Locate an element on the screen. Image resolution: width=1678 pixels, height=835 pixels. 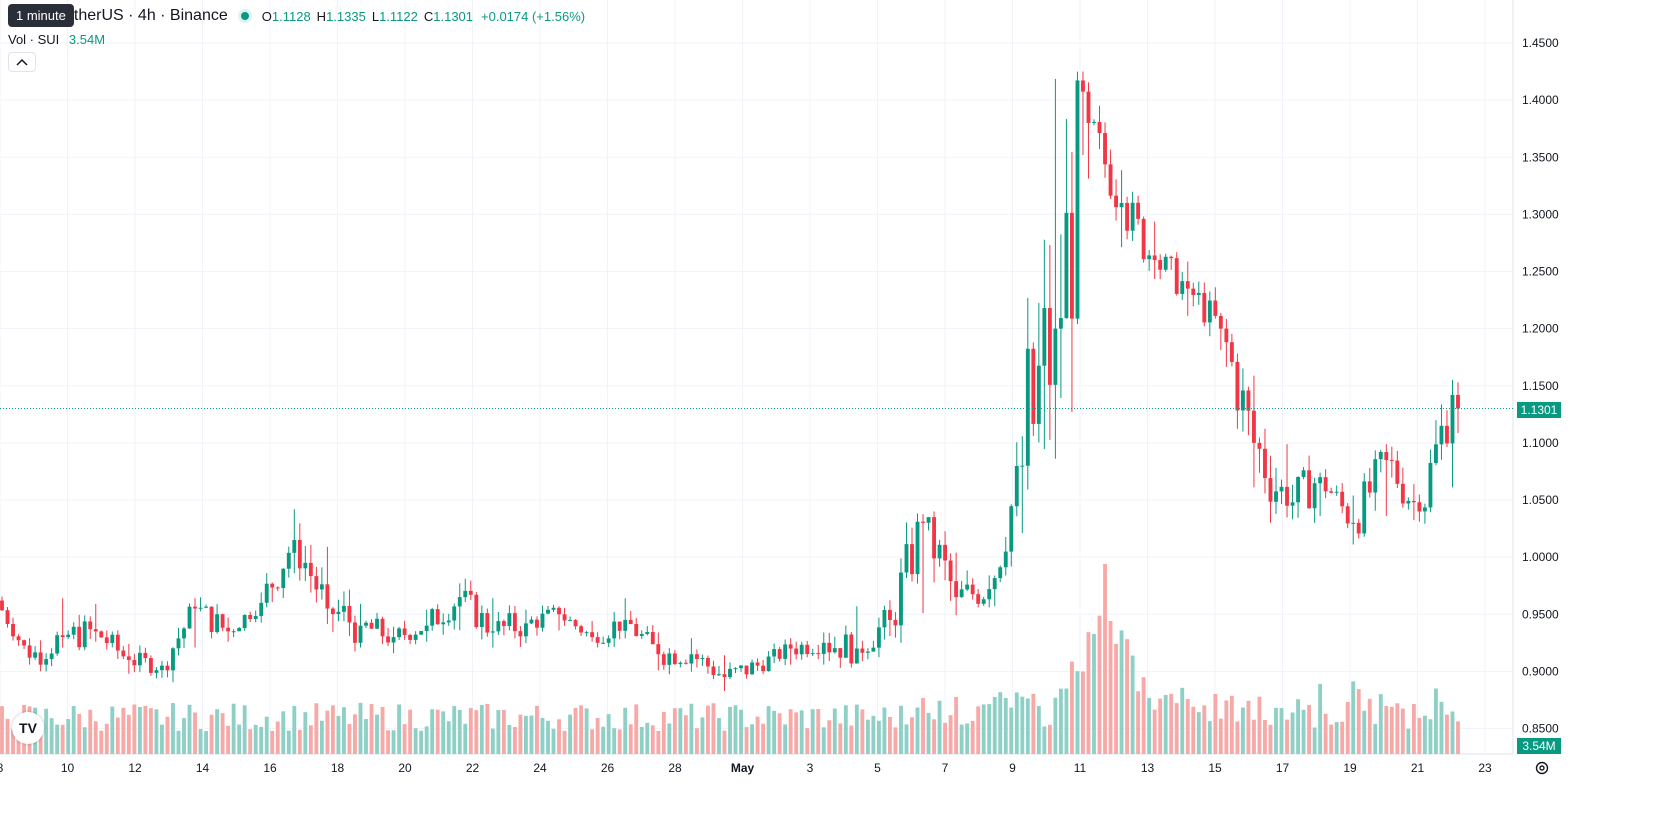
last-volume-label: 3.54M is located at coordinates (1539, 746).